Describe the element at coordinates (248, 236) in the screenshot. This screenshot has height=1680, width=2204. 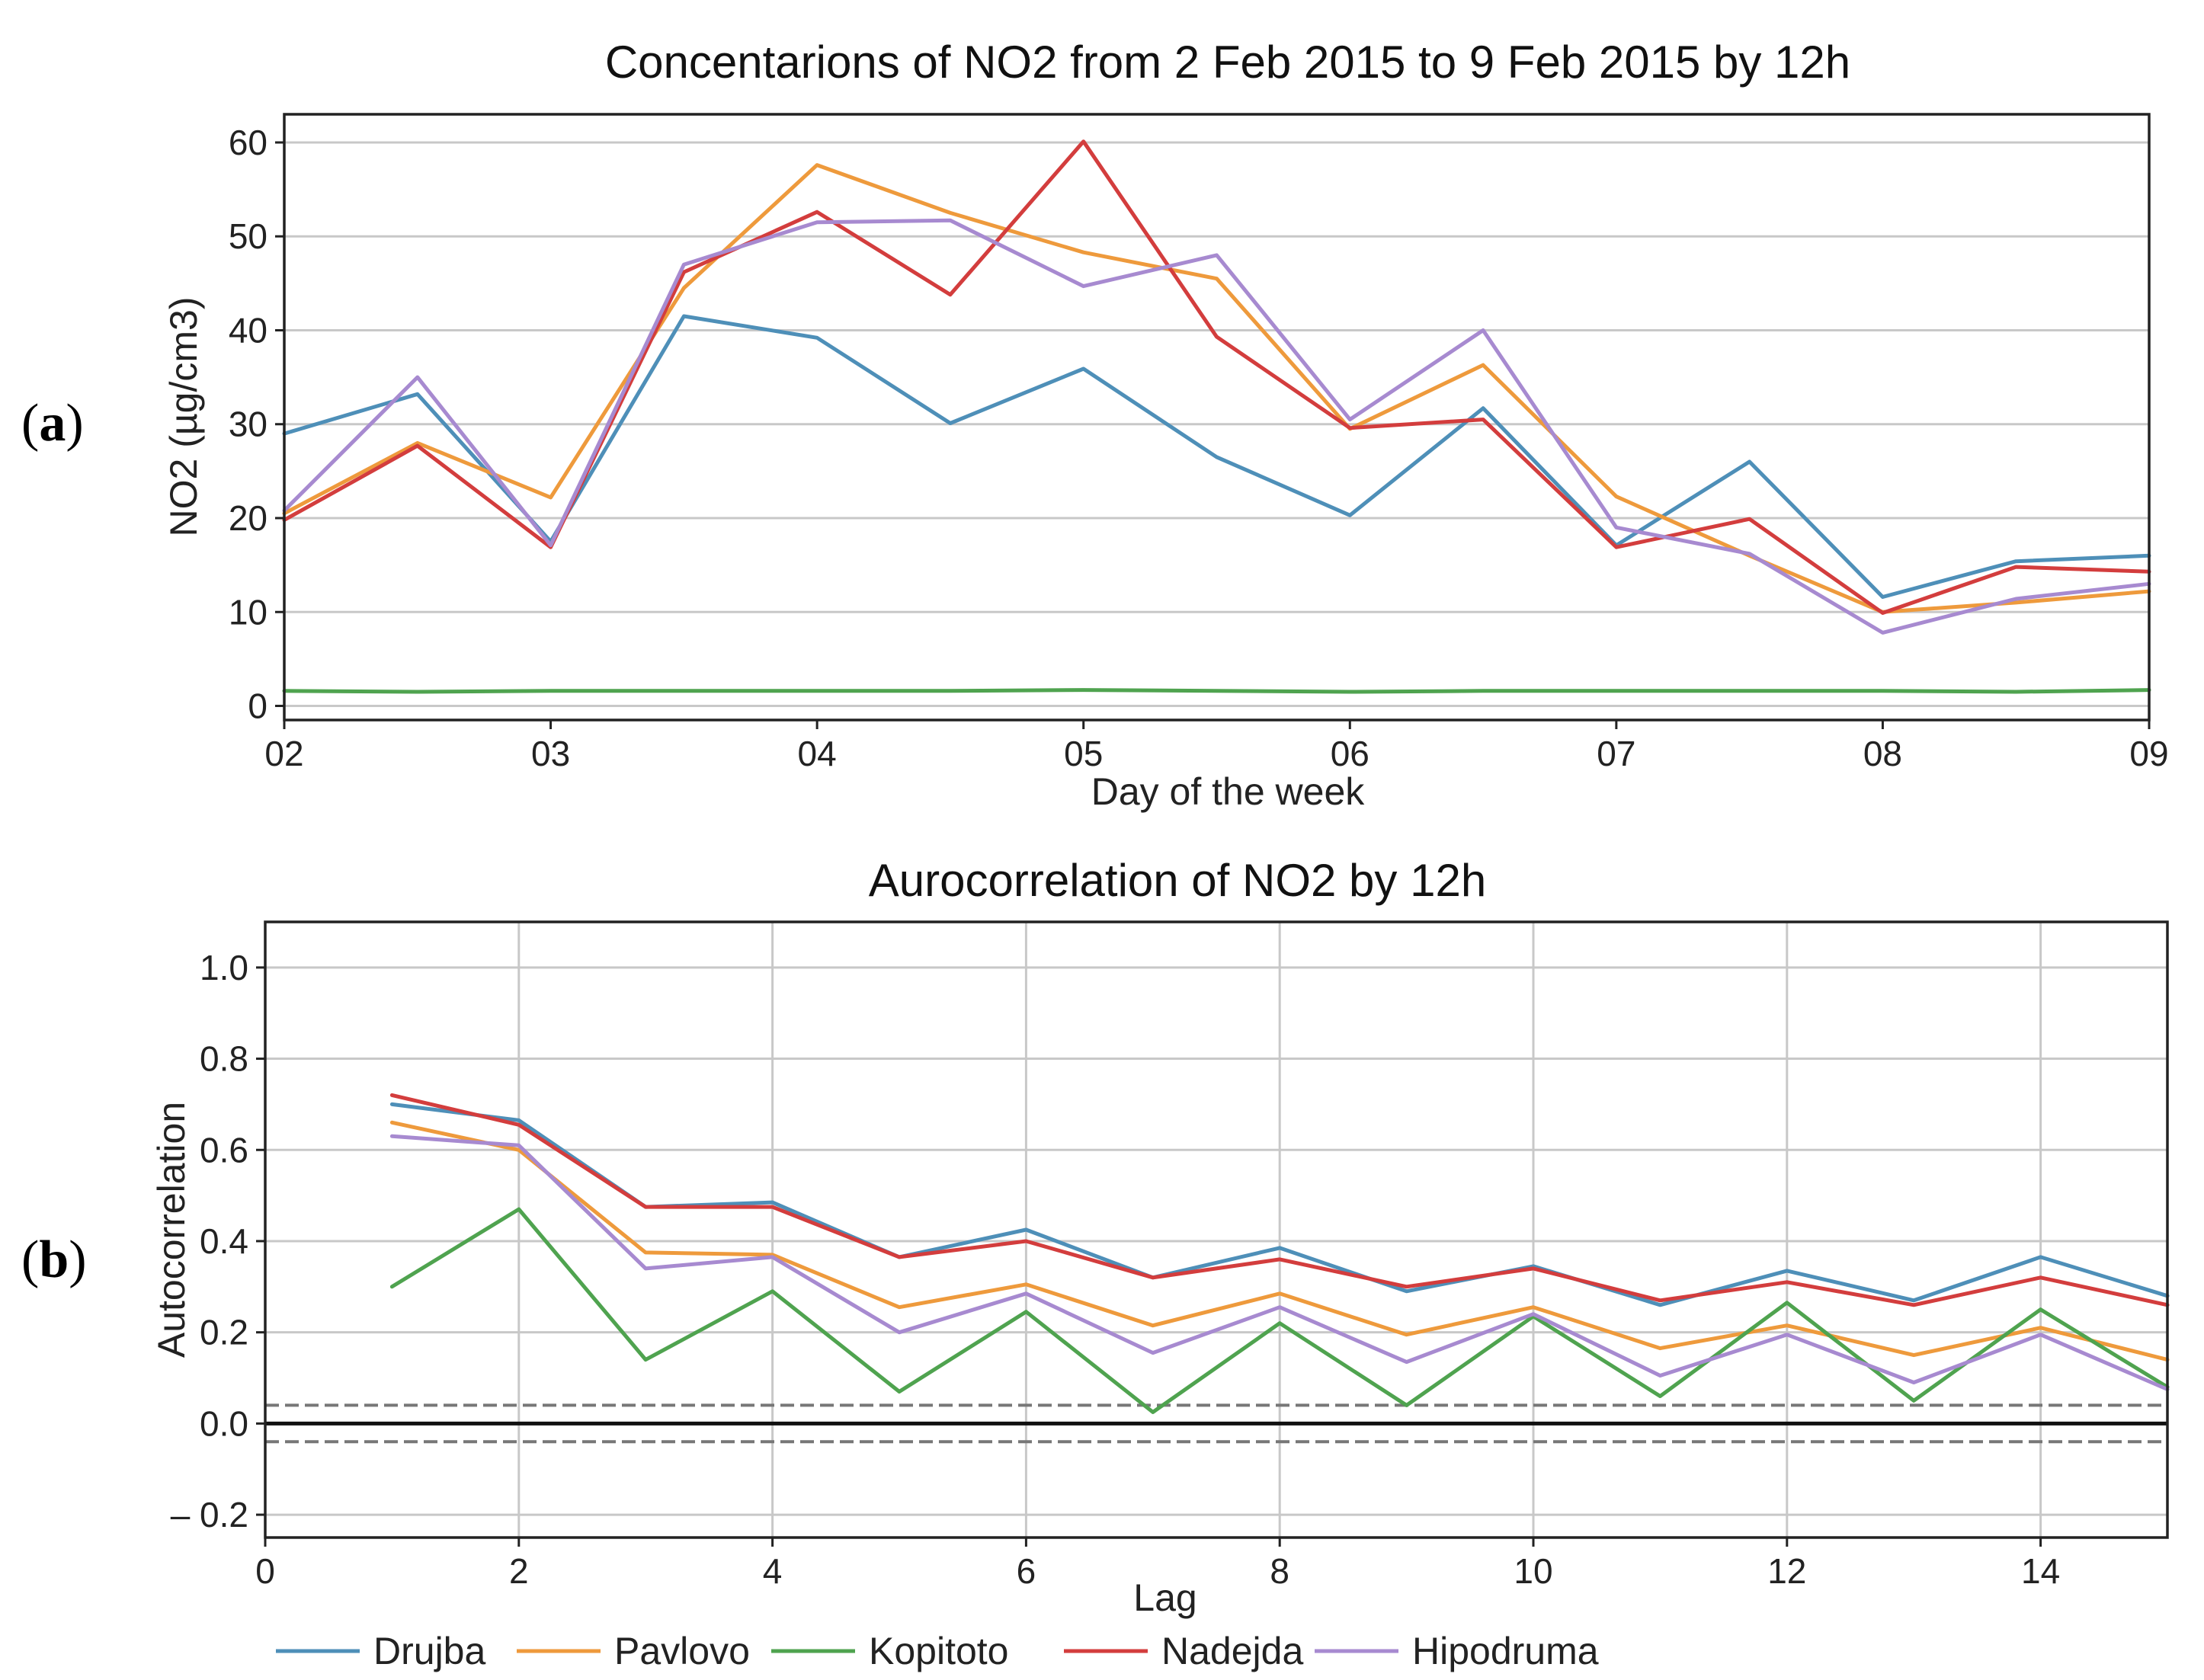
I see `y-tick-label: 50` at that location.